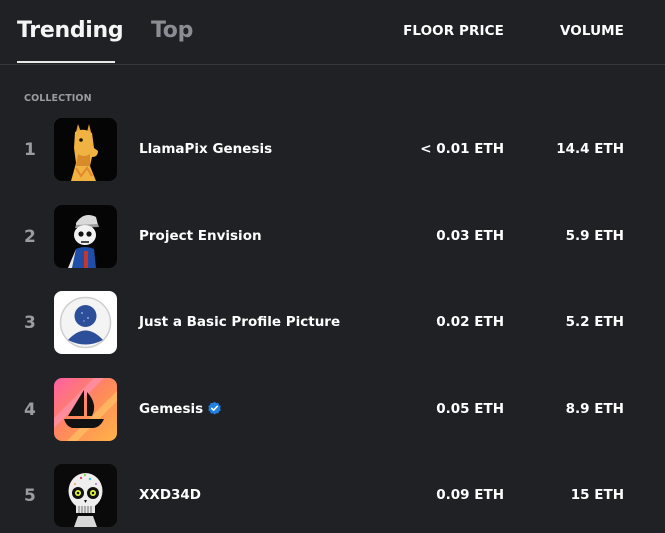 The height and width of the screenshot is (533, 665). I want to click on collection-name: Just a Basic Profile Picture, so click(240, 322).